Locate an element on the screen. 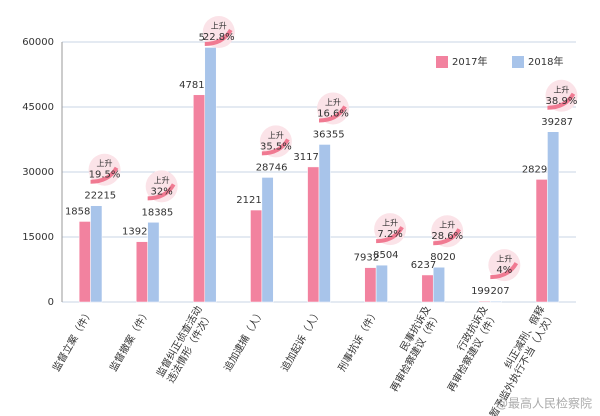  x-tick-label: 追加逮捕（人） is located at coordinates (244, 340).